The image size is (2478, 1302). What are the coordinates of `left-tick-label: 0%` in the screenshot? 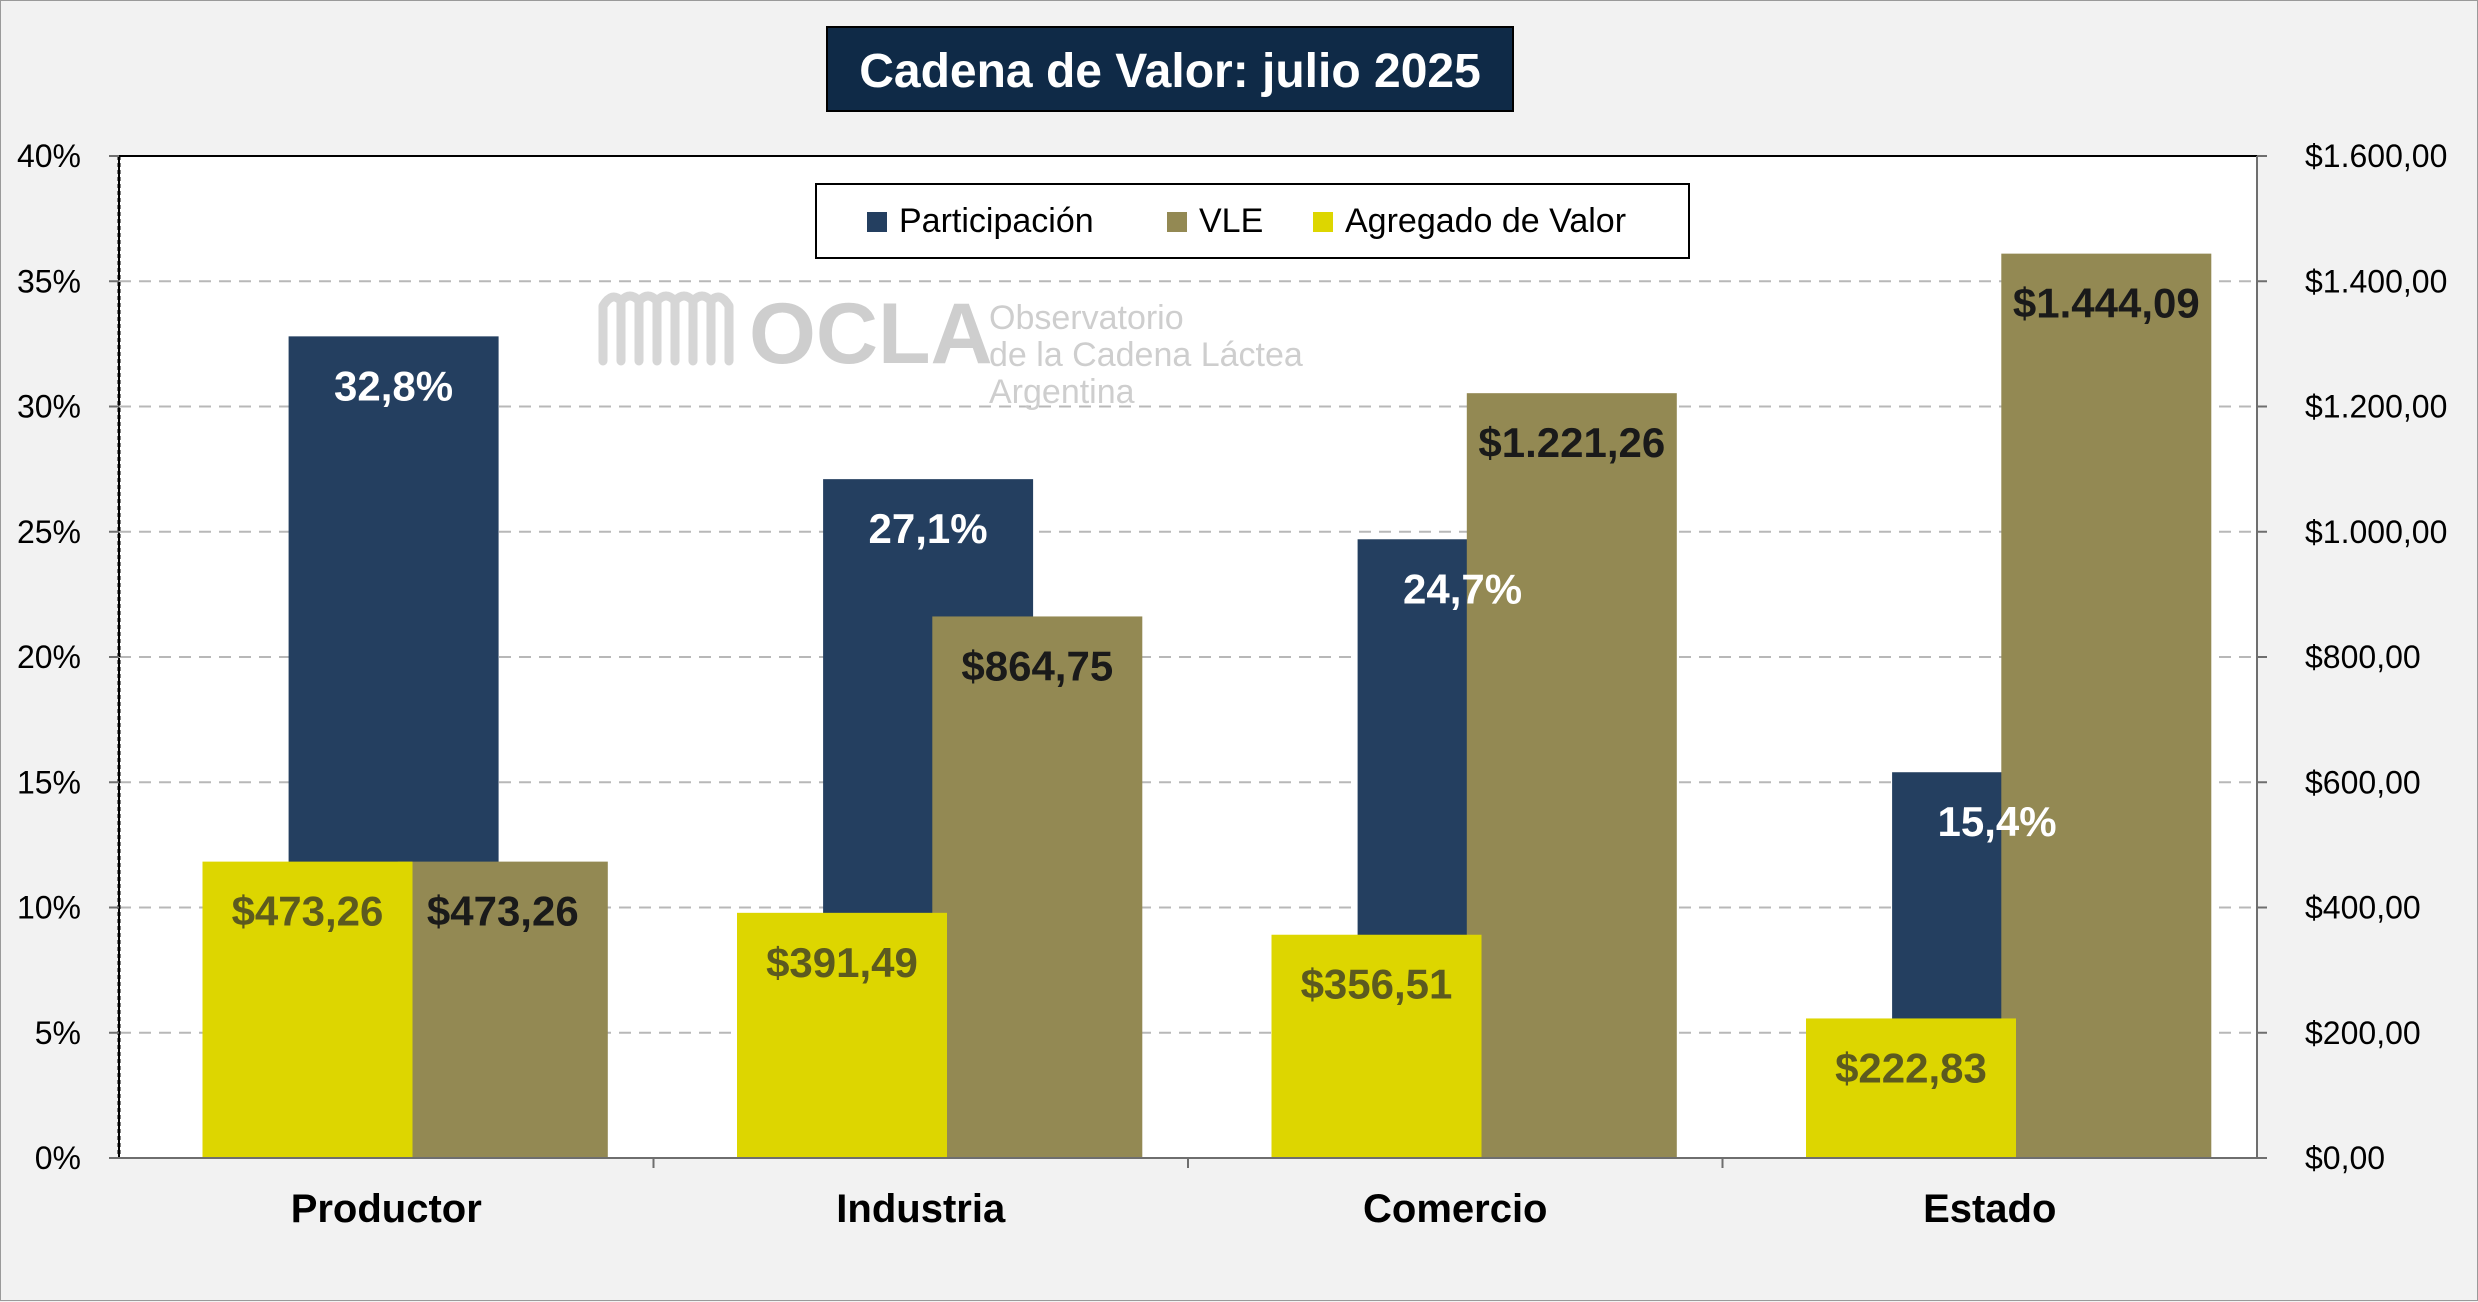 It's located at (58, 1158).